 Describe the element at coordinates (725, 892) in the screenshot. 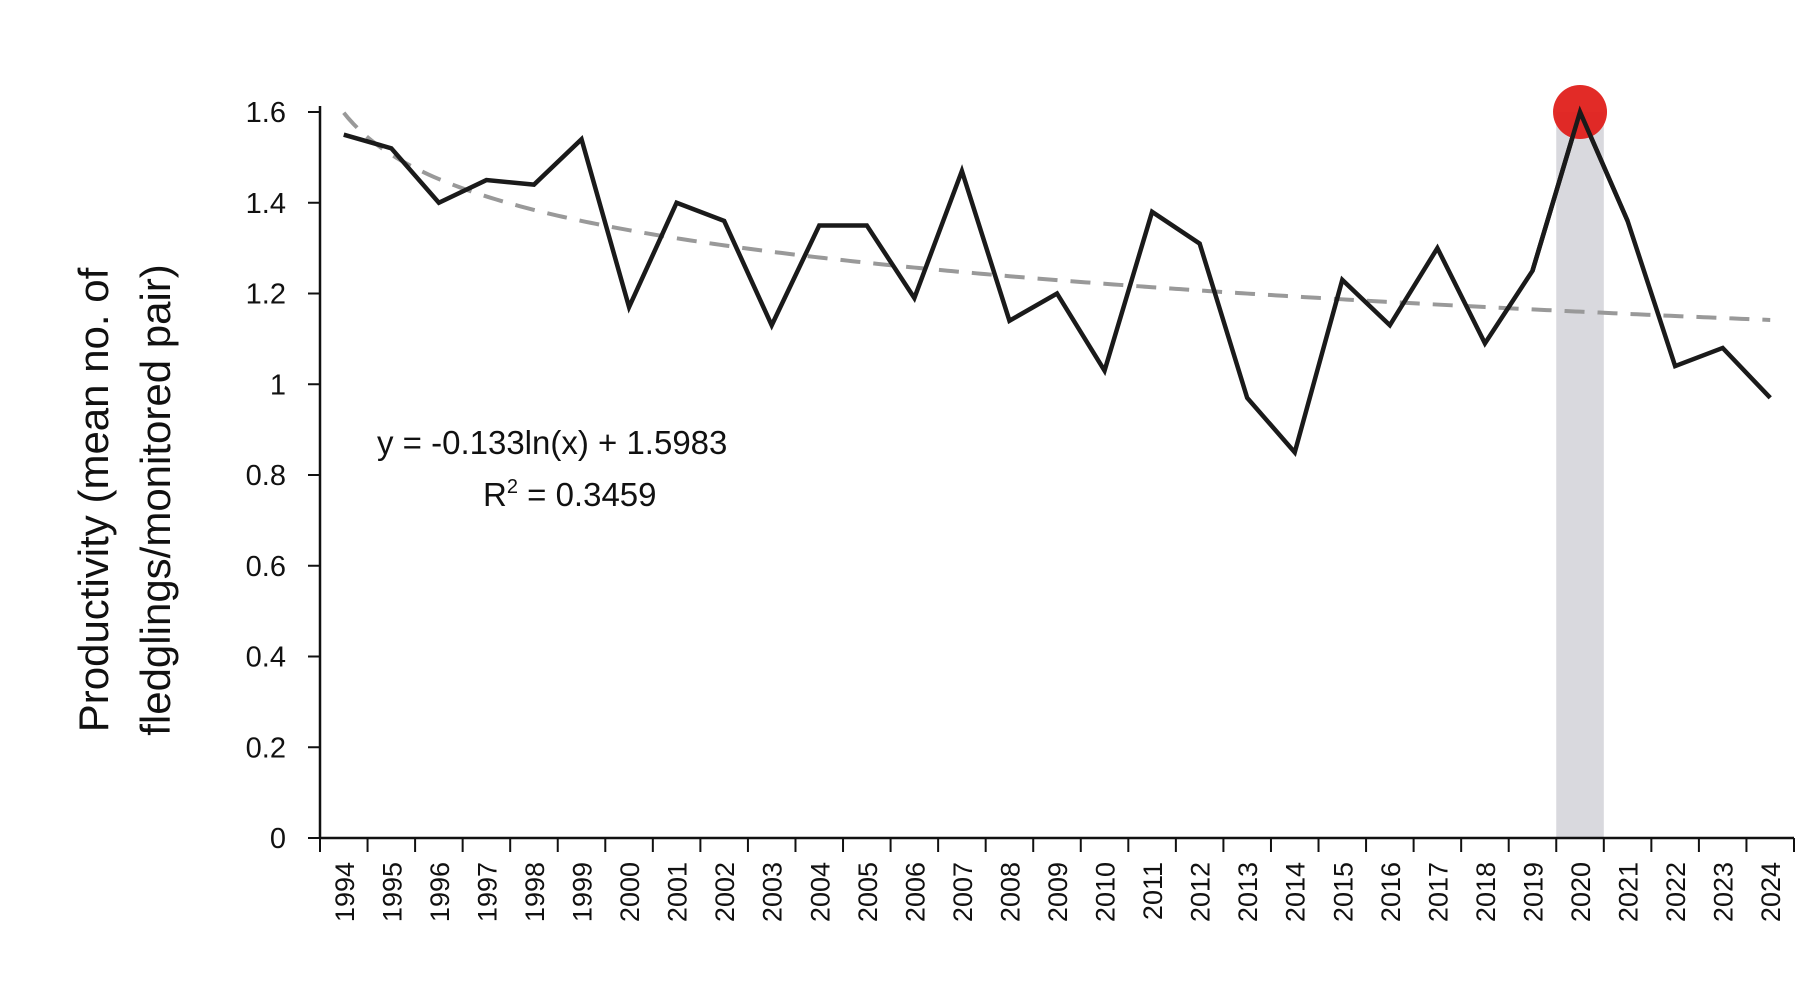

I see `x-tick-label: 2002` at that location.